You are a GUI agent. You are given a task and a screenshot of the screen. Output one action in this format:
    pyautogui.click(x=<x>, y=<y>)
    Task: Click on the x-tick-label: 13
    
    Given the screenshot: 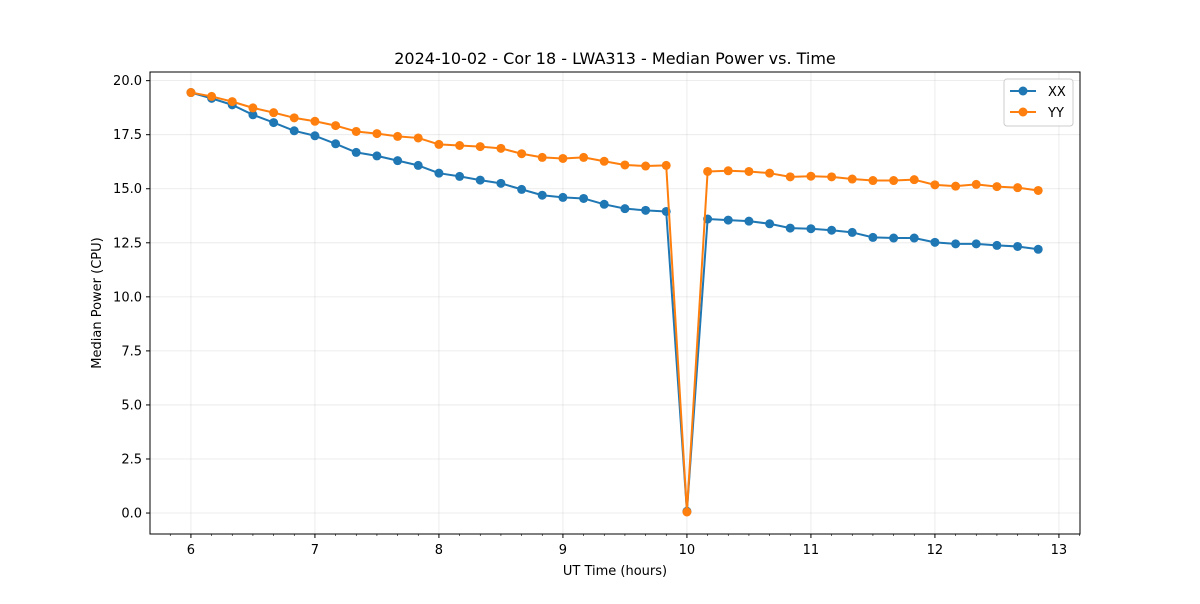 What is the action you would take?
    pyautogui.click(x=1059, y=550)
    